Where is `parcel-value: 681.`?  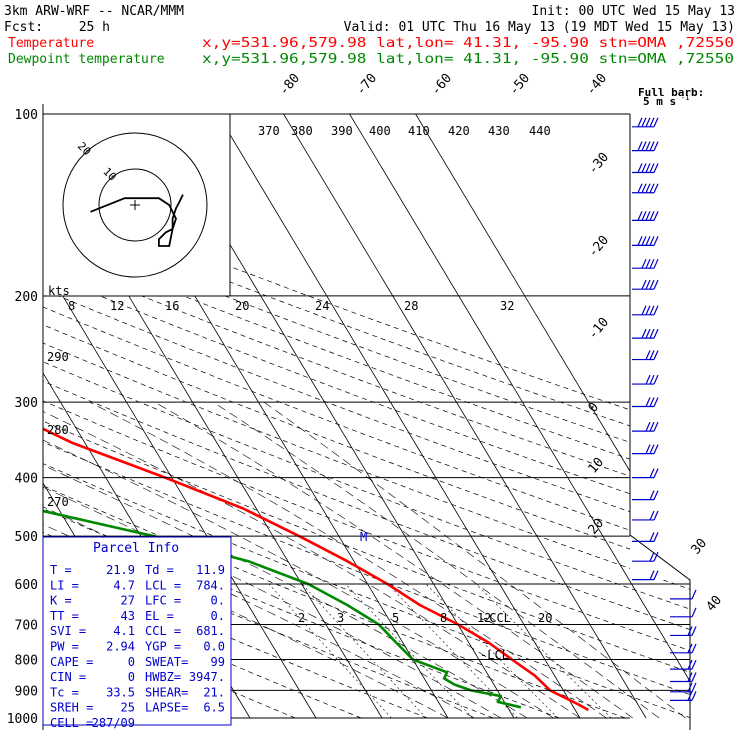 parcel-value: 681. is located at coordinates (210, 631).